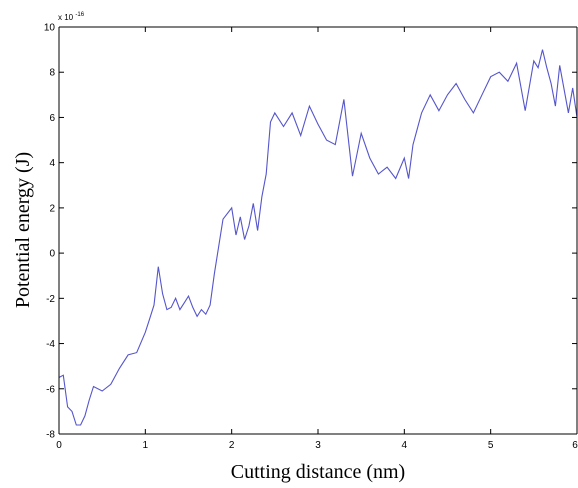 This screenshot has height=488, width=578. What do you see at coordinates (491, 445) in the screenshot?
I see `x-tick-label: 5` at bounding box center [491, 445].